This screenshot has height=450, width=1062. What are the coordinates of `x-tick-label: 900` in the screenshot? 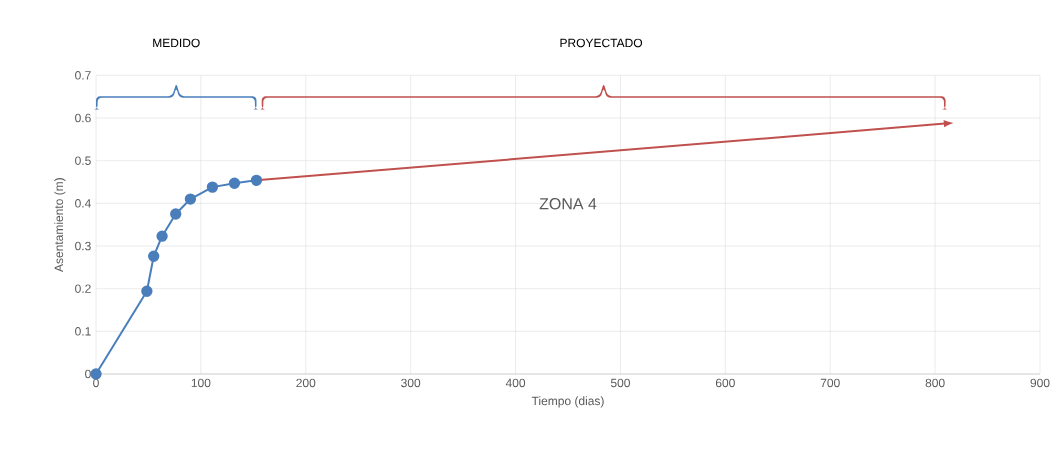 It's located at (1040, 383).